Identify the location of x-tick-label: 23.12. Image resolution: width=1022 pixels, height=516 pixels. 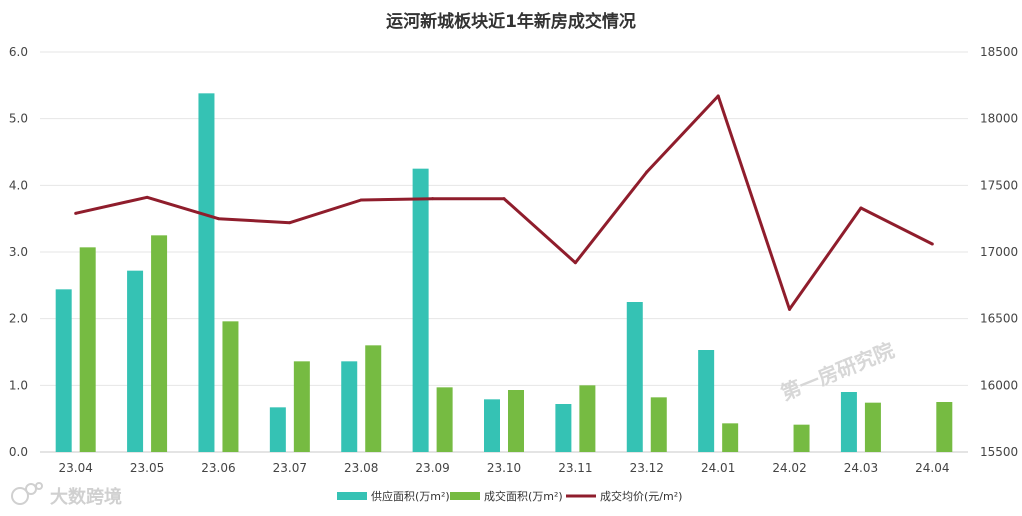
(647, 468).